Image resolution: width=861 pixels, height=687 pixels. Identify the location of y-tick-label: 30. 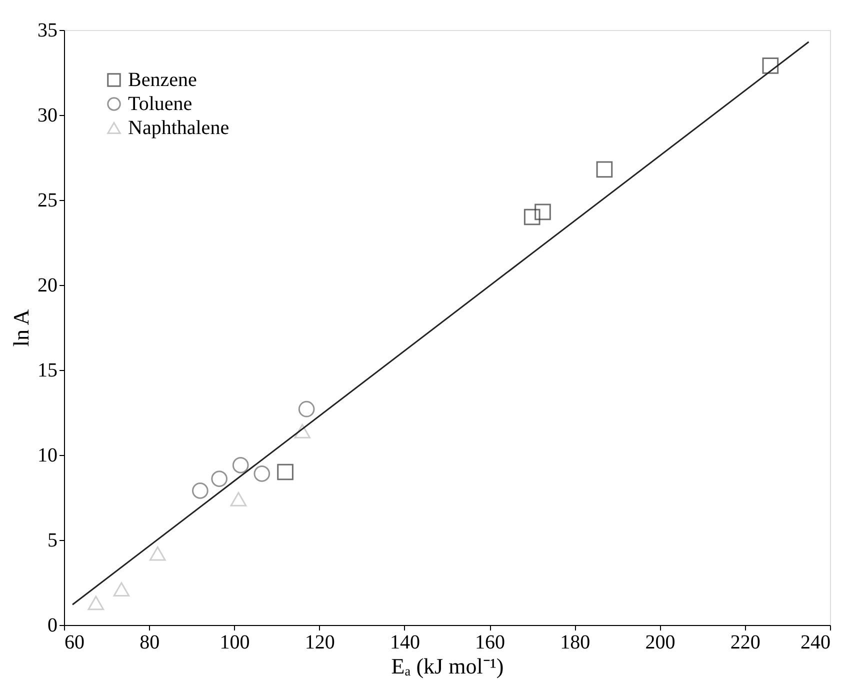
(48, 115).